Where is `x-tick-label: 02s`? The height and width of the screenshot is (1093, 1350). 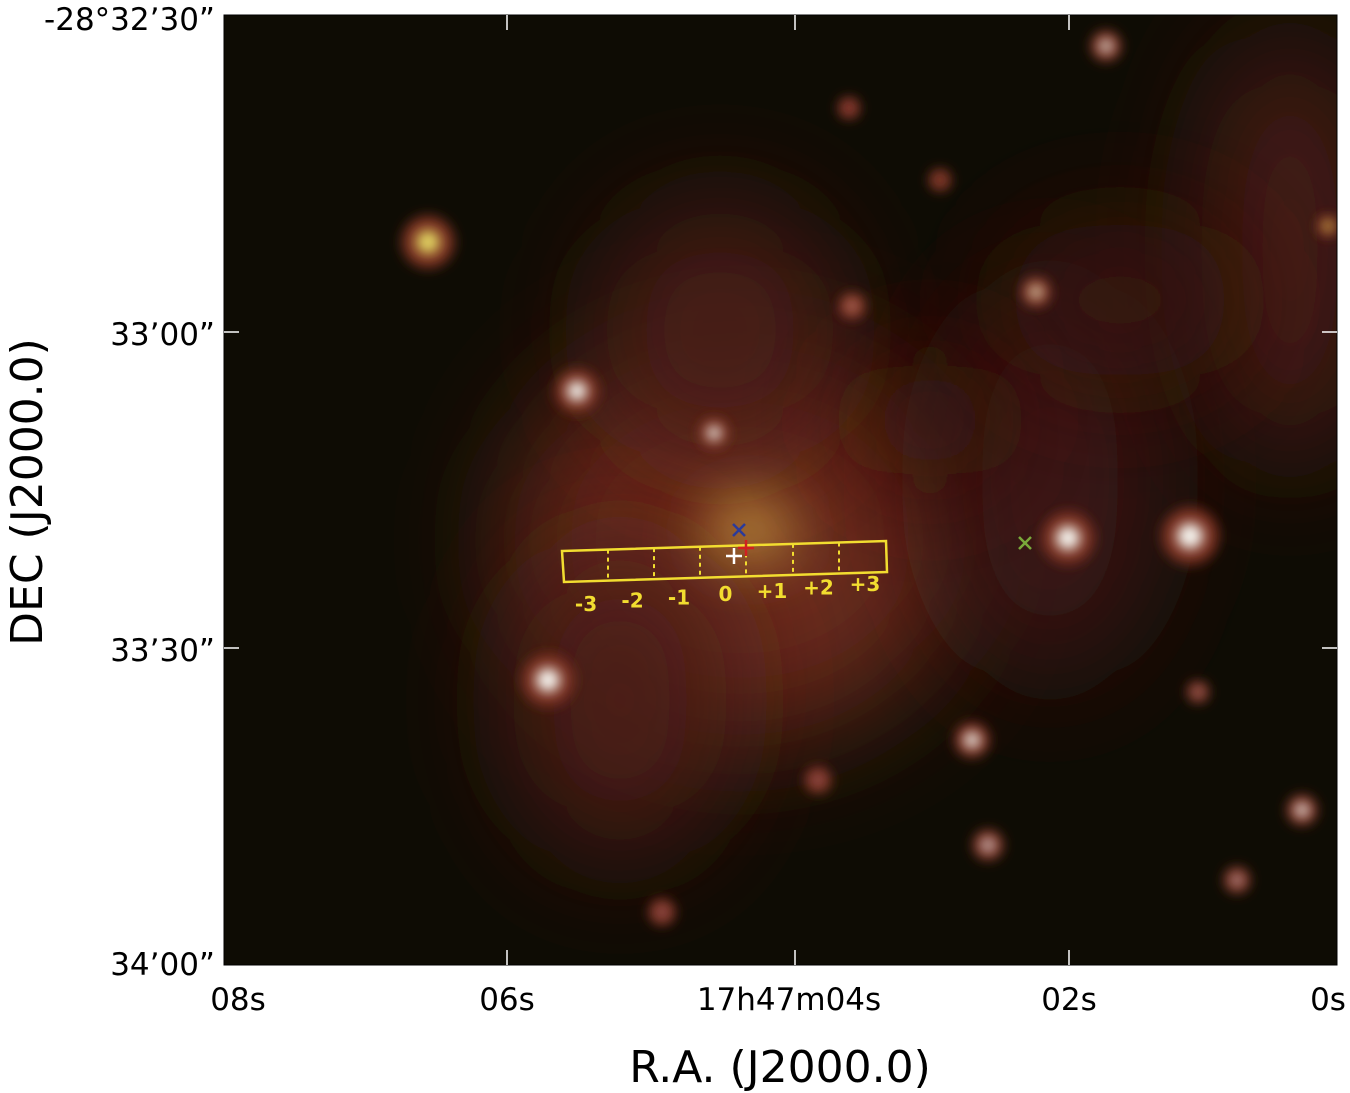
x-tick-label: 02s is located at coordinates (1069, 1000).